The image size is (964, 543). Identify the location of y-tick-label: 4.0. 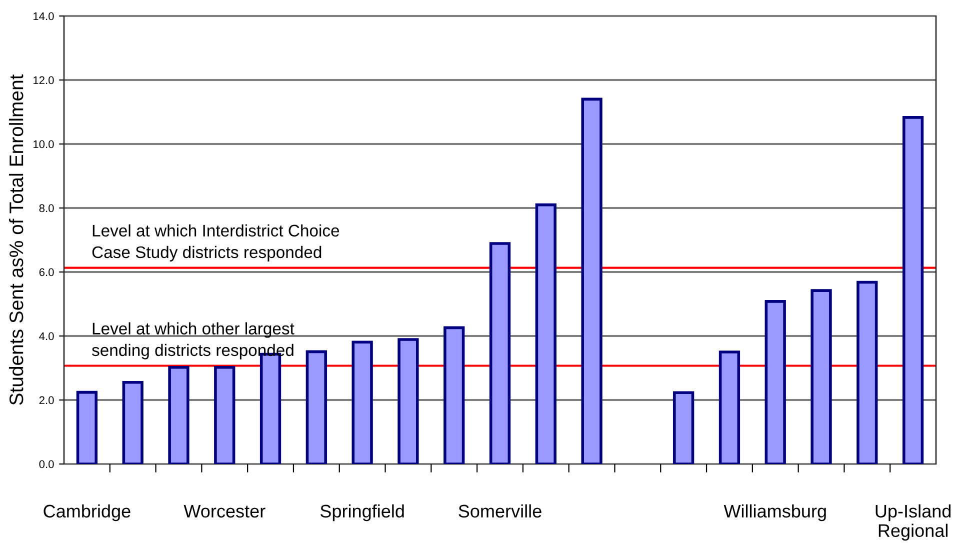
(46, 336).